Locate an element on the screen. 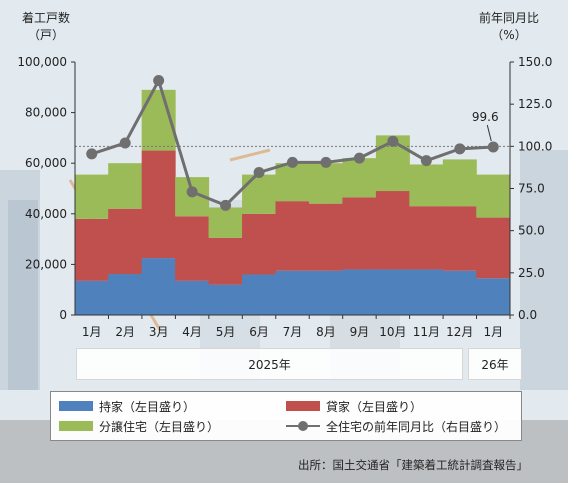 The image size is (568, 483). legend-label-owned: 持家（左目盛り） is located at coordinates (147, 406).